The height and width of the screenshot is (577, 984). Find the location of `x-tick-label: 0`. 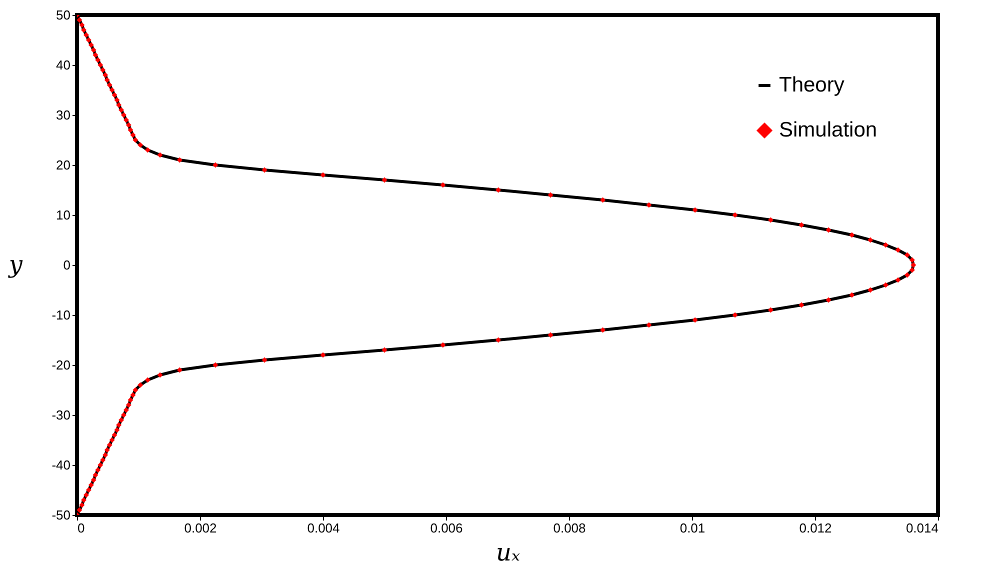

x-tick-label: 0 is located at coordinates (81, 528).